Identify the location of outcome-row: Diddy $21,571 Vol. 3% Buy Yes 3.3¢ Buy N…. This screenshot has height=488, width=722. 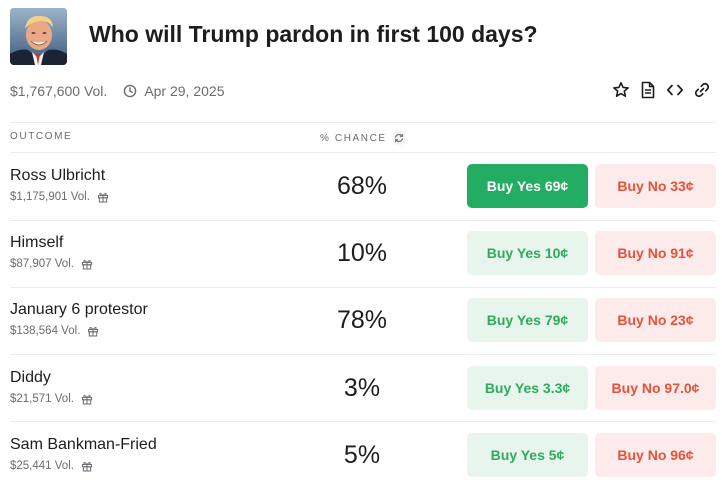
(363, 388).